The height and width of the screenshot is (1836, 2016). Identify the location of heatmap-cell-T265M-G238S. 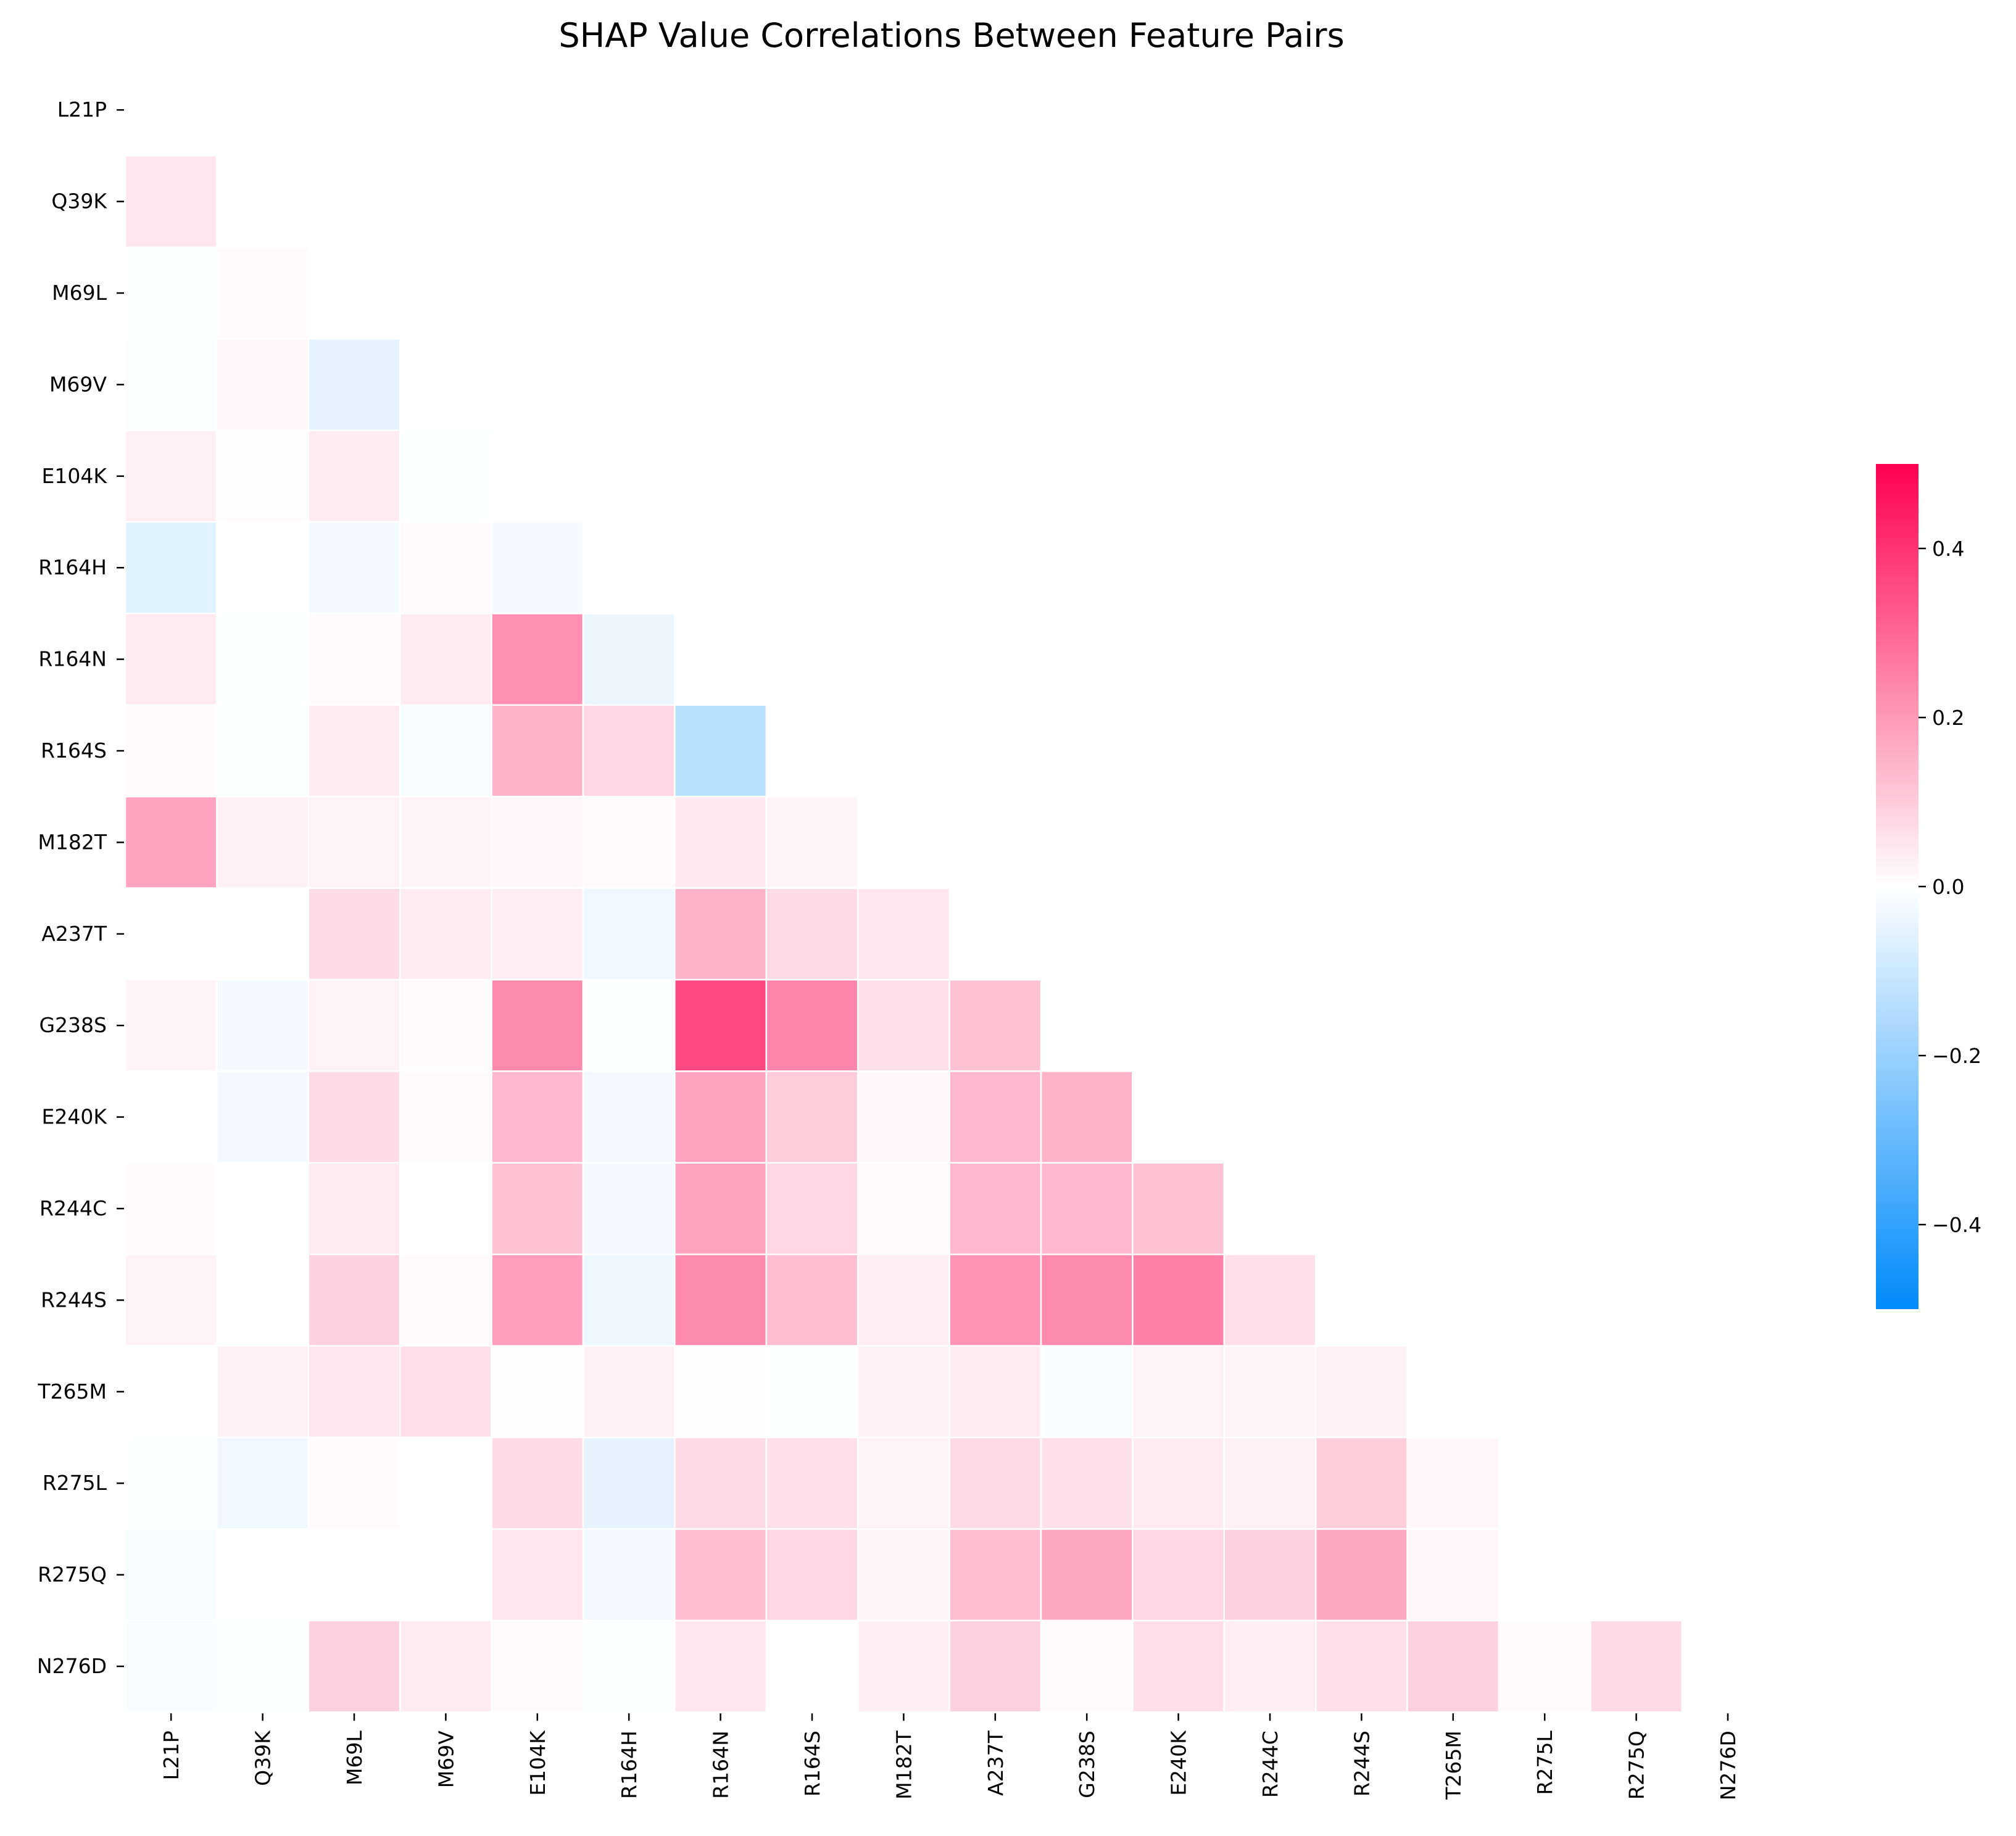
(1087, 1392).